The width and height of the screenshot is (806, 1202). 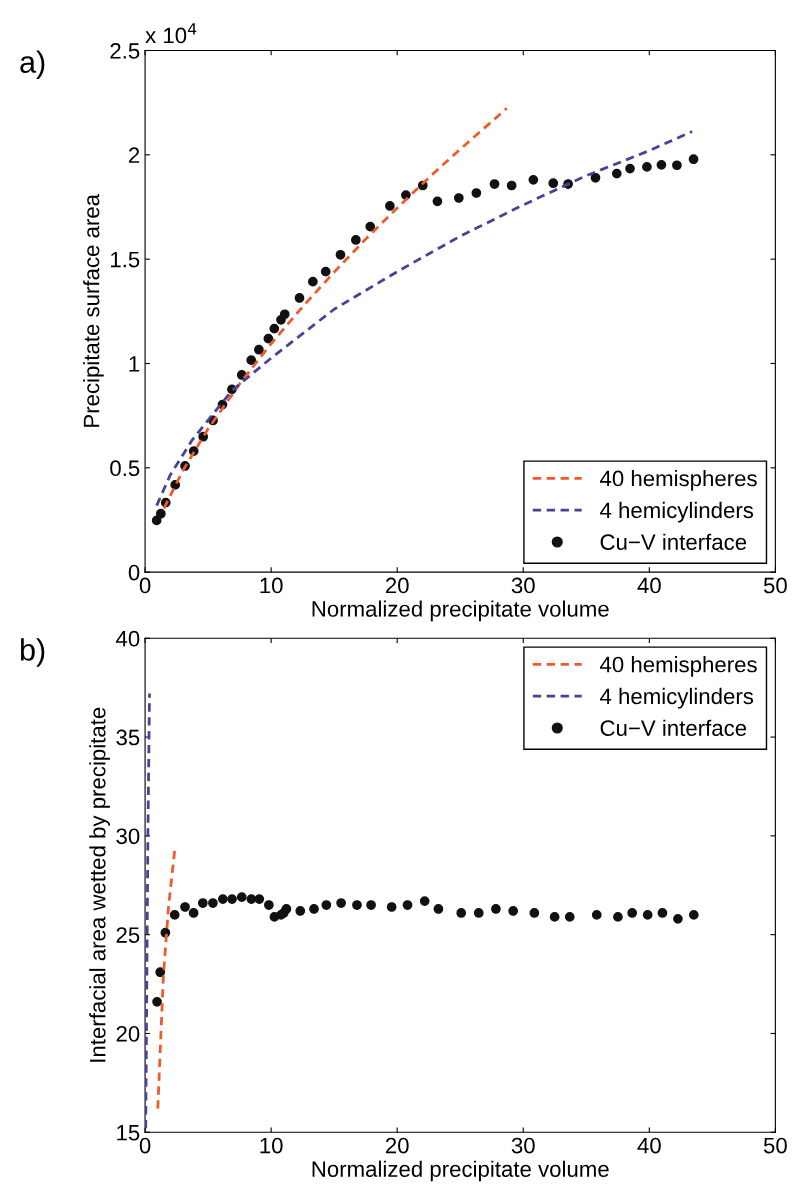 I want to click on y-tick-label: 35, so click(x=128, y=737).